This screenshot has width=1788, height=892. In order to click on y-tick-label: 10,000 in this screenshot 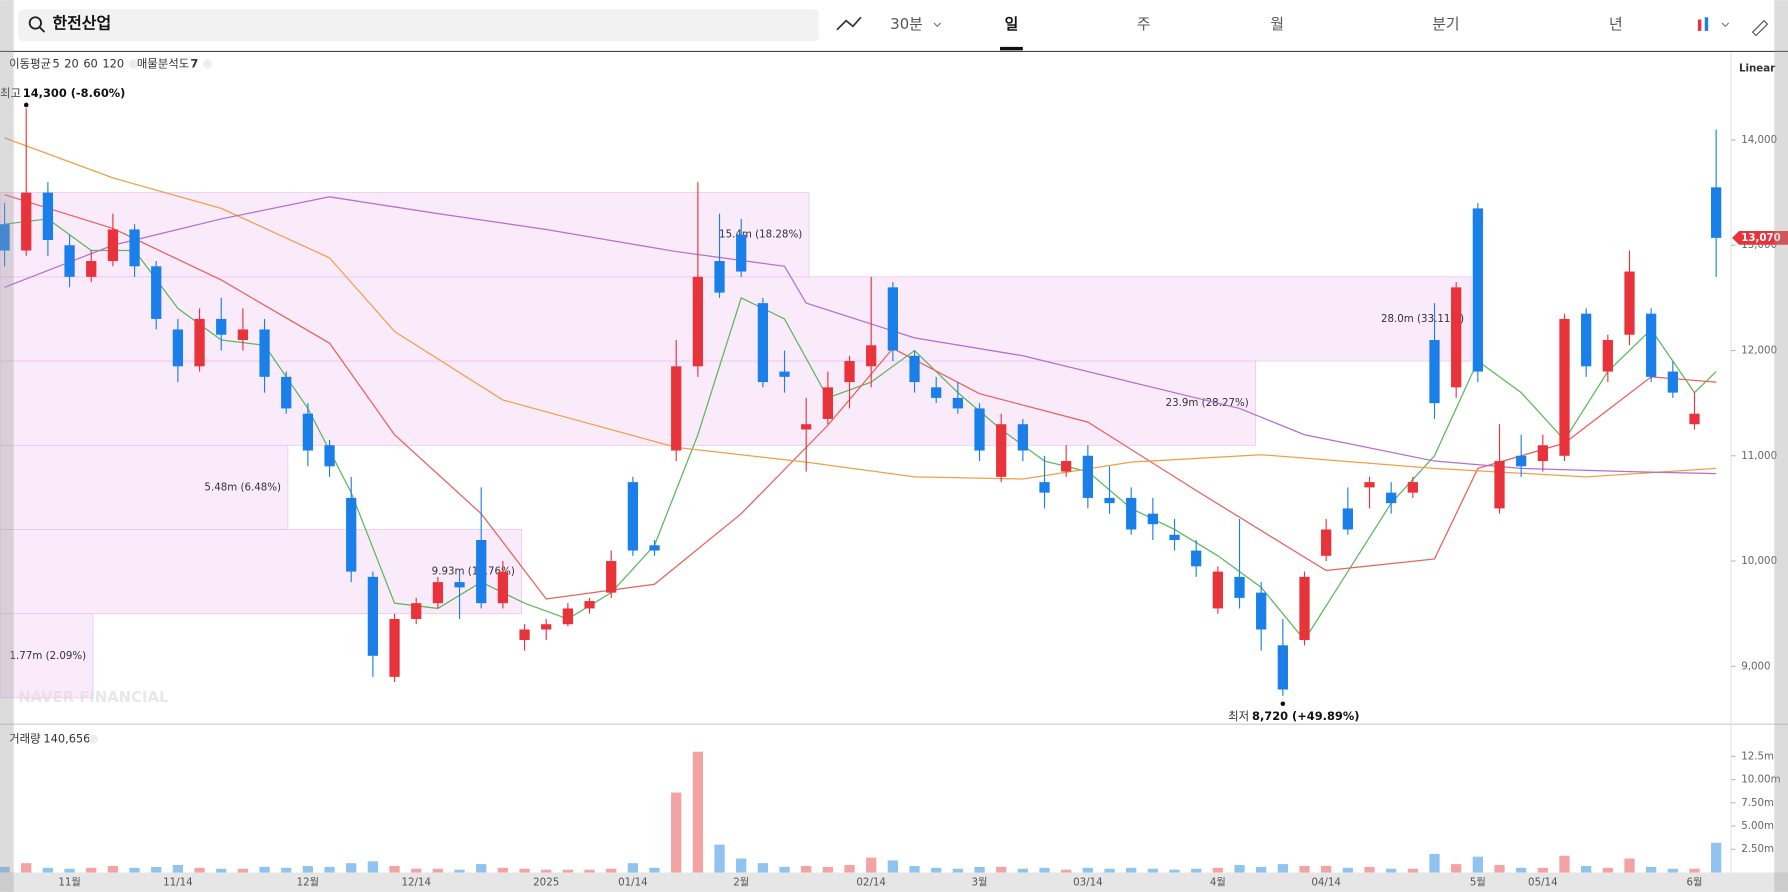, I will do `click(1759, 561)`.